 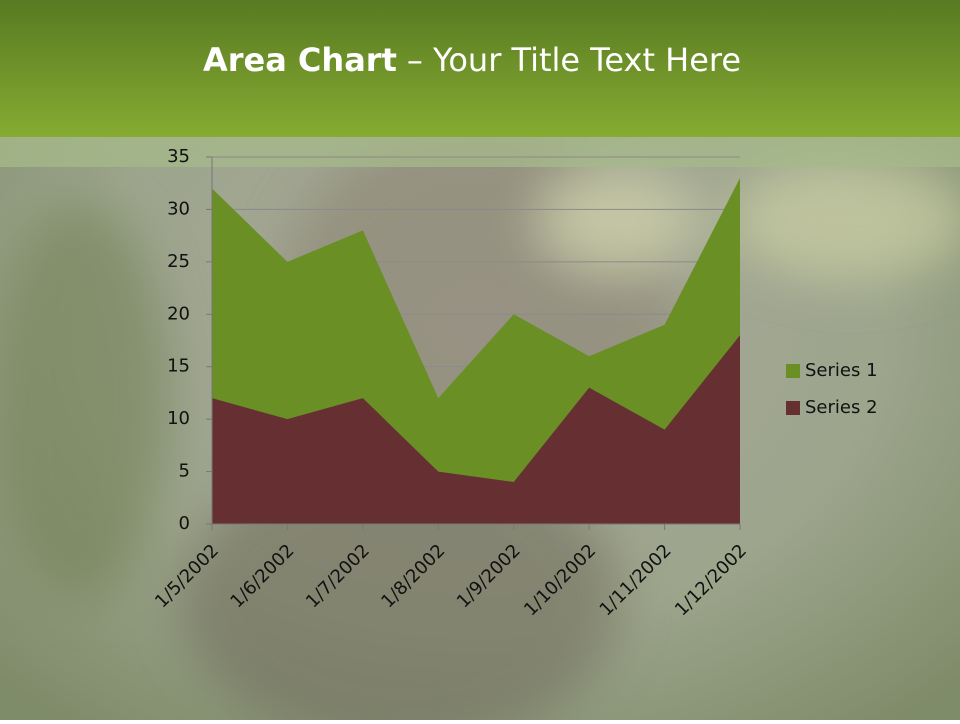 I want to click on y-tick-label: 5, so click(x=184, y=471).